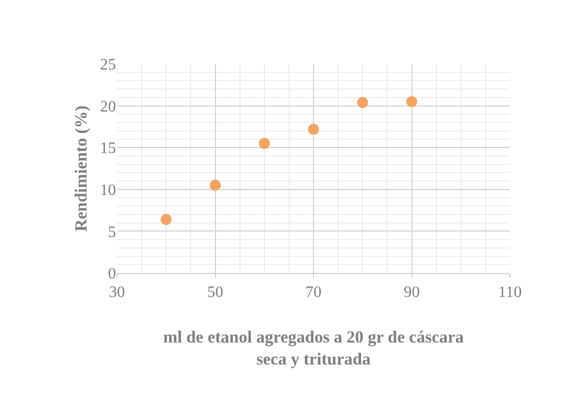  Describe the element at coordinates (108, 190) in the screenshot. I see `y-tick-label: 10` at that location.